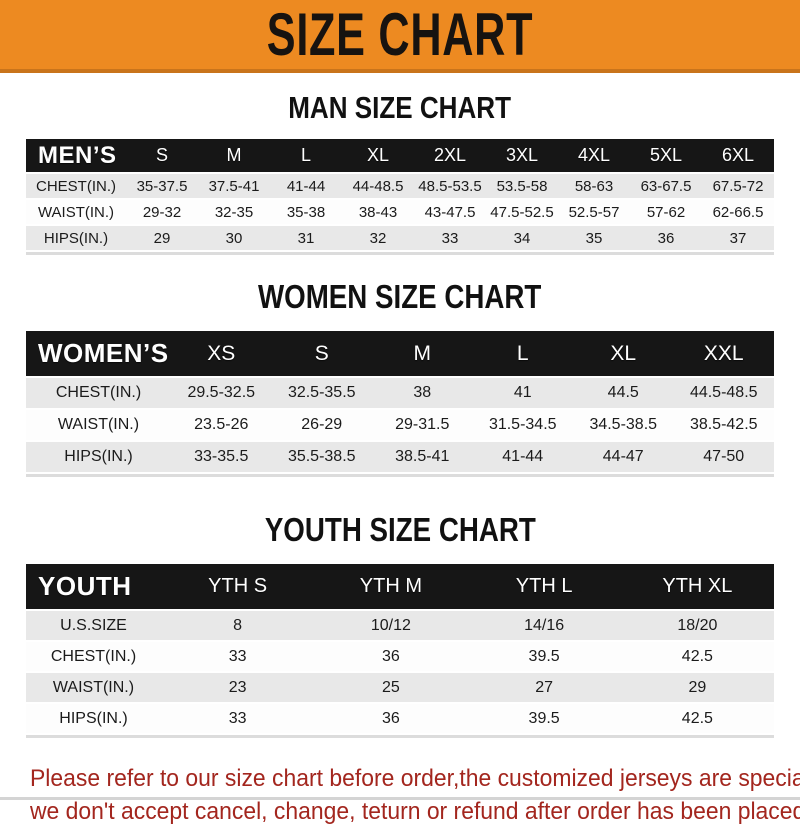 This screenshot has height=828, width=800. I want to click on section-heading-women: WOMEN SIZE CHART, so click(400, 297).